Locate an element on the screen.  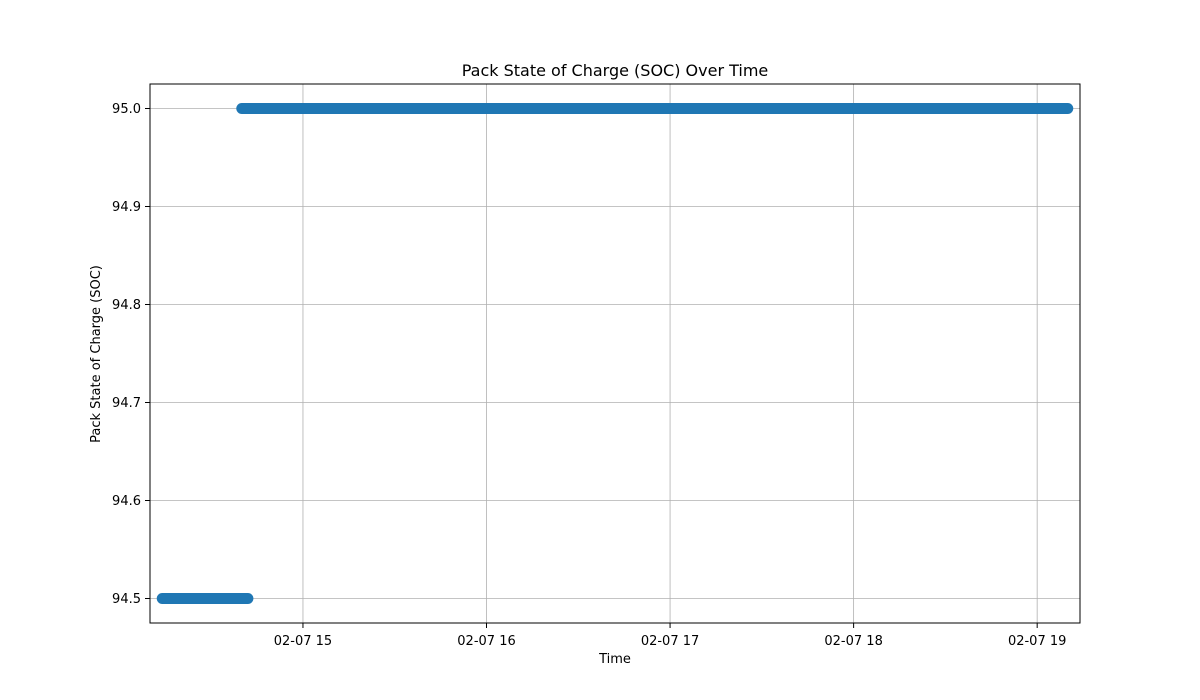
chart-title: Pack State of Charge (SOC) Over Time is located at coordinates (615, 70).